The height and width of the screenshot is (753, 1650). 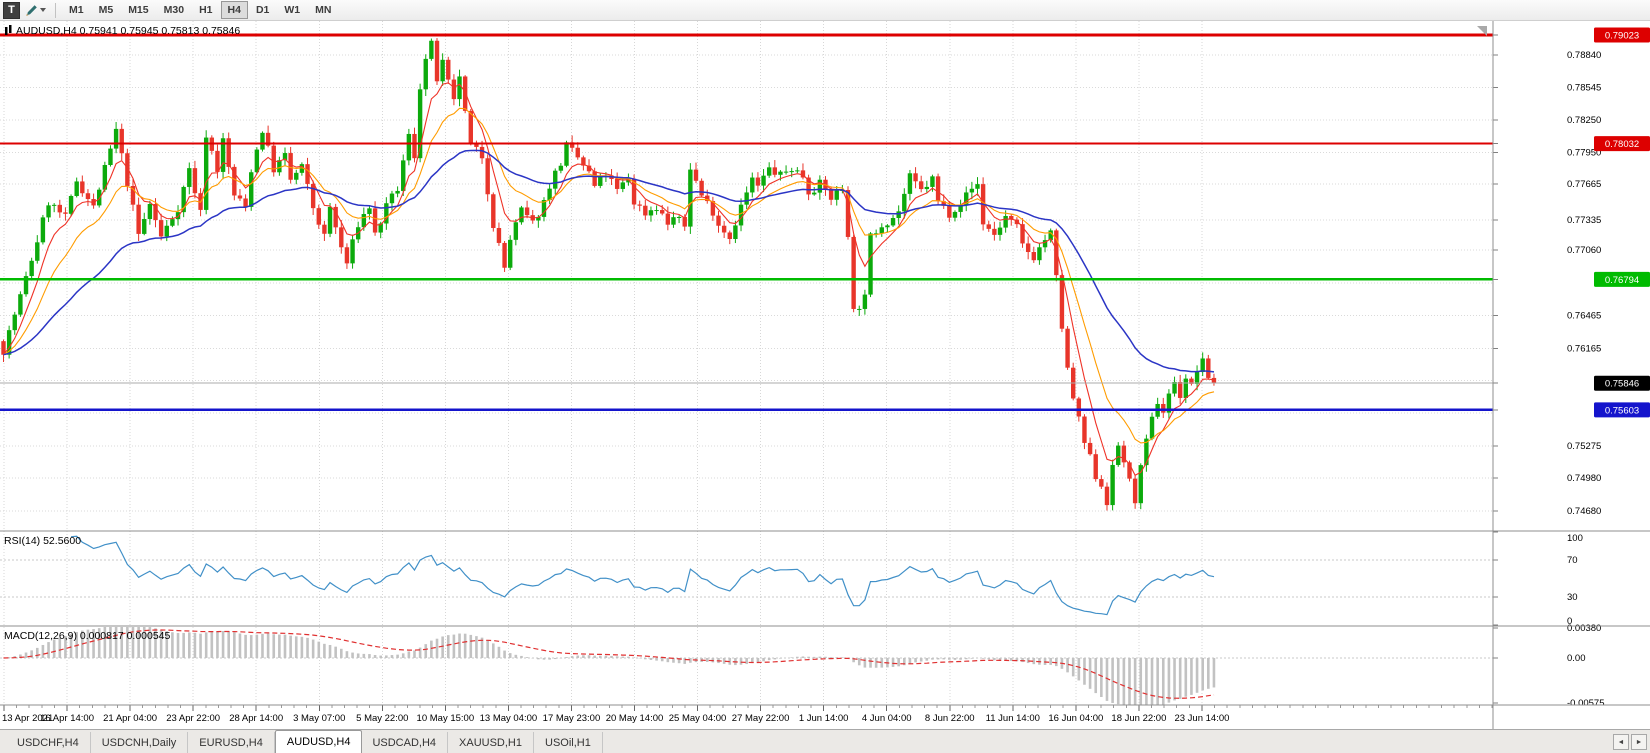 I want to click on tab-label: USDCNH,Daily, so click(x=139, y=742).